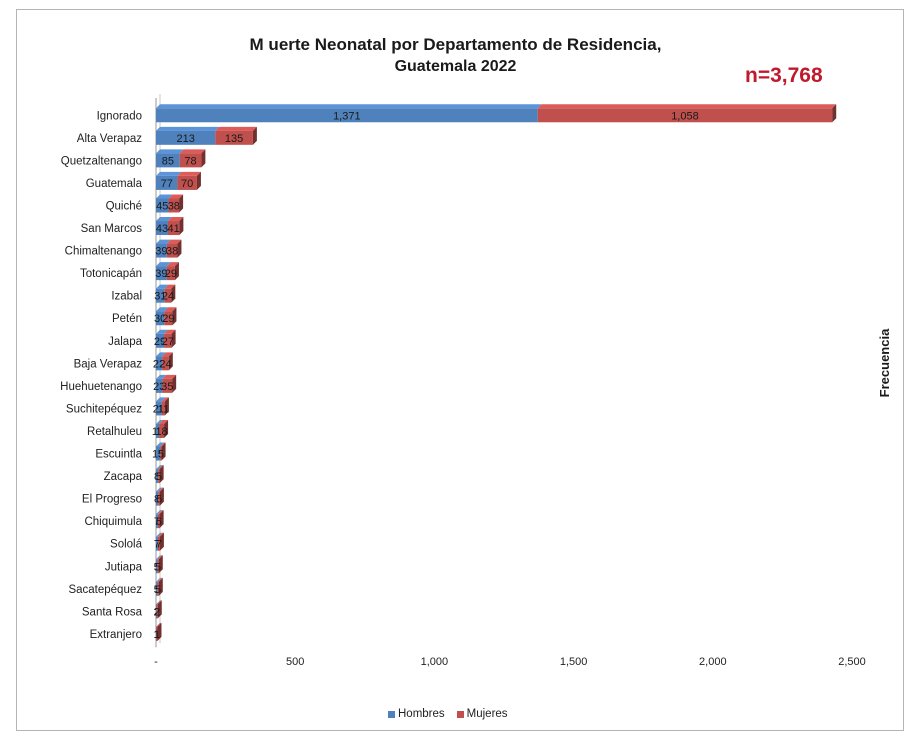 Image resolution: width=911 pixels, height=737 pixels. I want to click on data-label-mujeres: 1,058, so click(685, 116).